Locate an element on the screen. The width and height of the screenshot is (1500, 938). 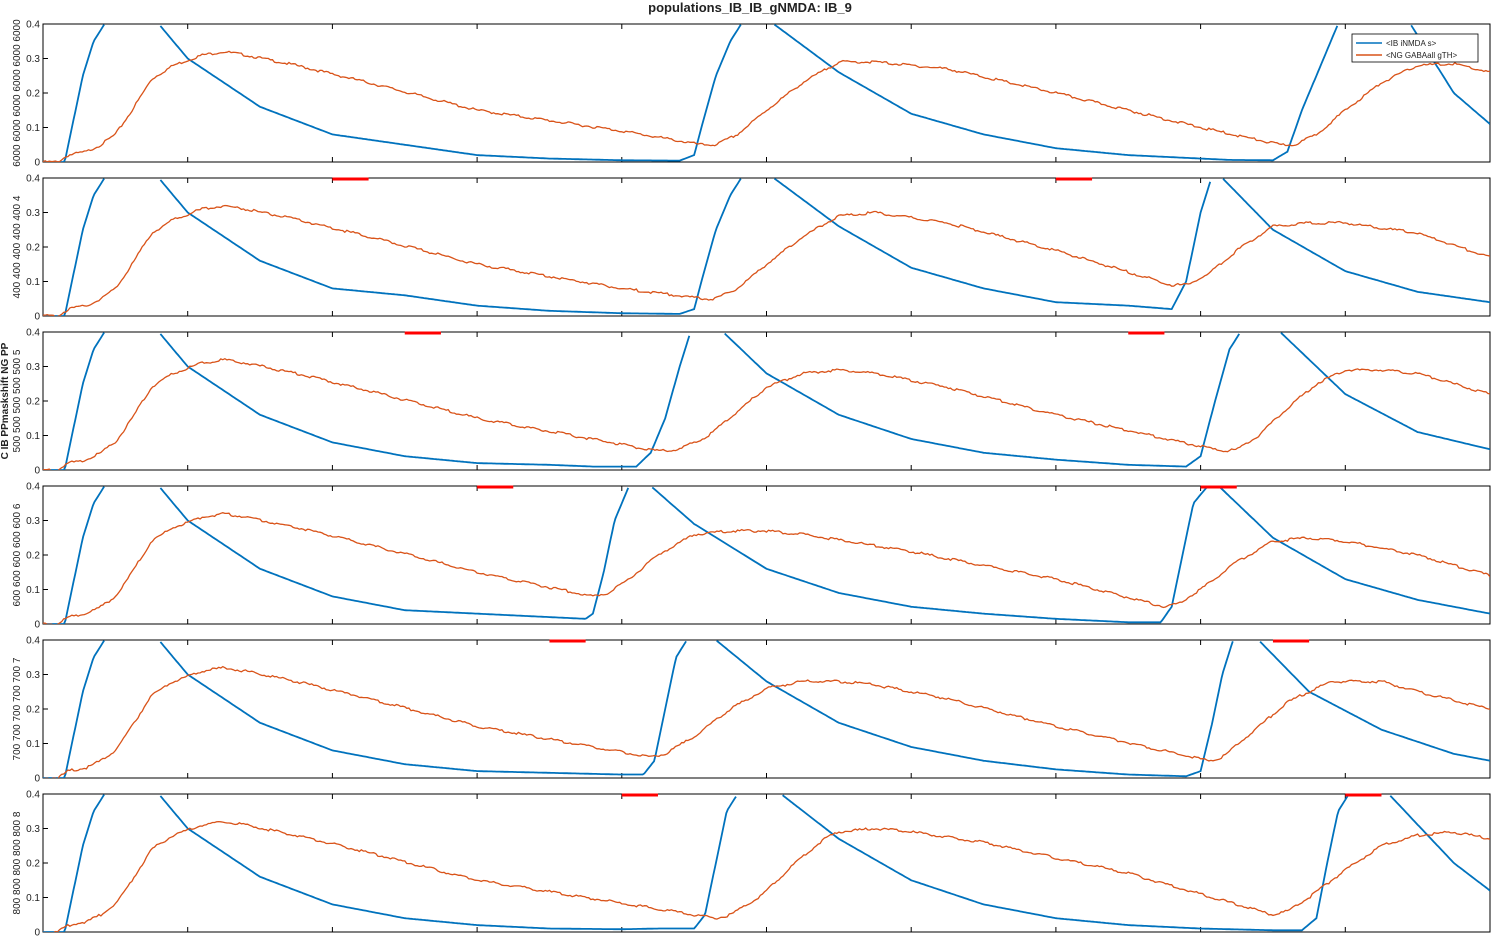
panel-ylabel: 600 600 600 600 600 6 is located at coordinates (17, 554).